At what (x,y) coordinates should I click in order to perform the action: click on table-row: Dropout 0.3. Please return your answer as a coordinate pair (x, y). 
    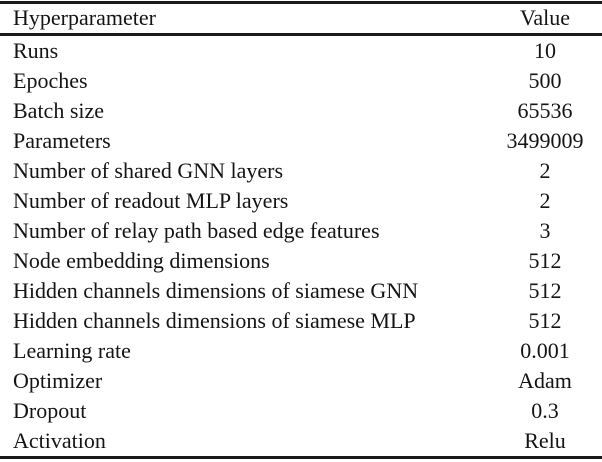
    Looking at the image, I should click on (301, 411).